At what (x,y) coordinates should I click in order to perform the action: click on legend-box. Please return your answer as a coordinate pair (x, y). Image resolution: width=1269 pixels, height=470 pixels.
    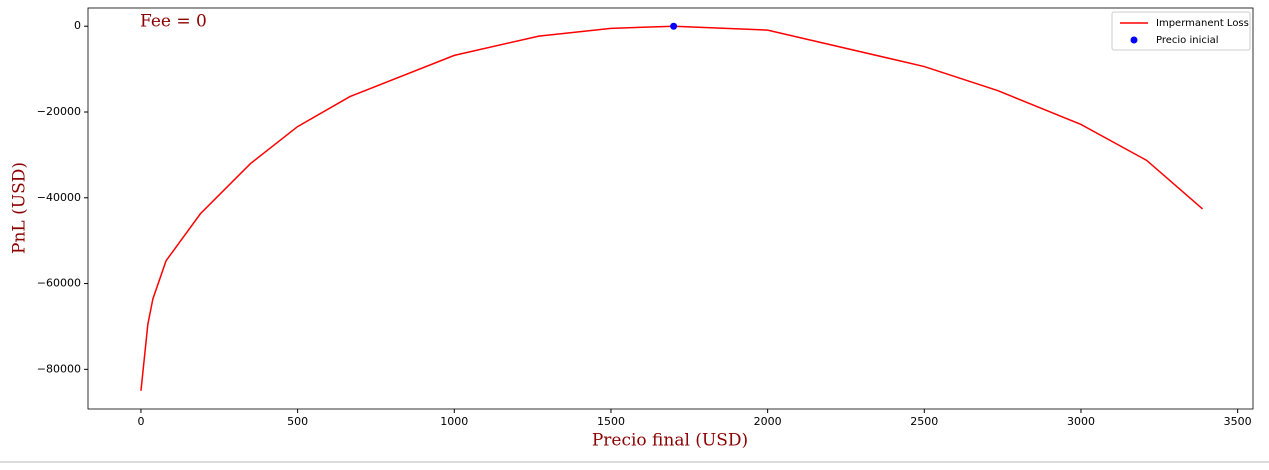
    Looking at the image, I should click on (1181, 31).